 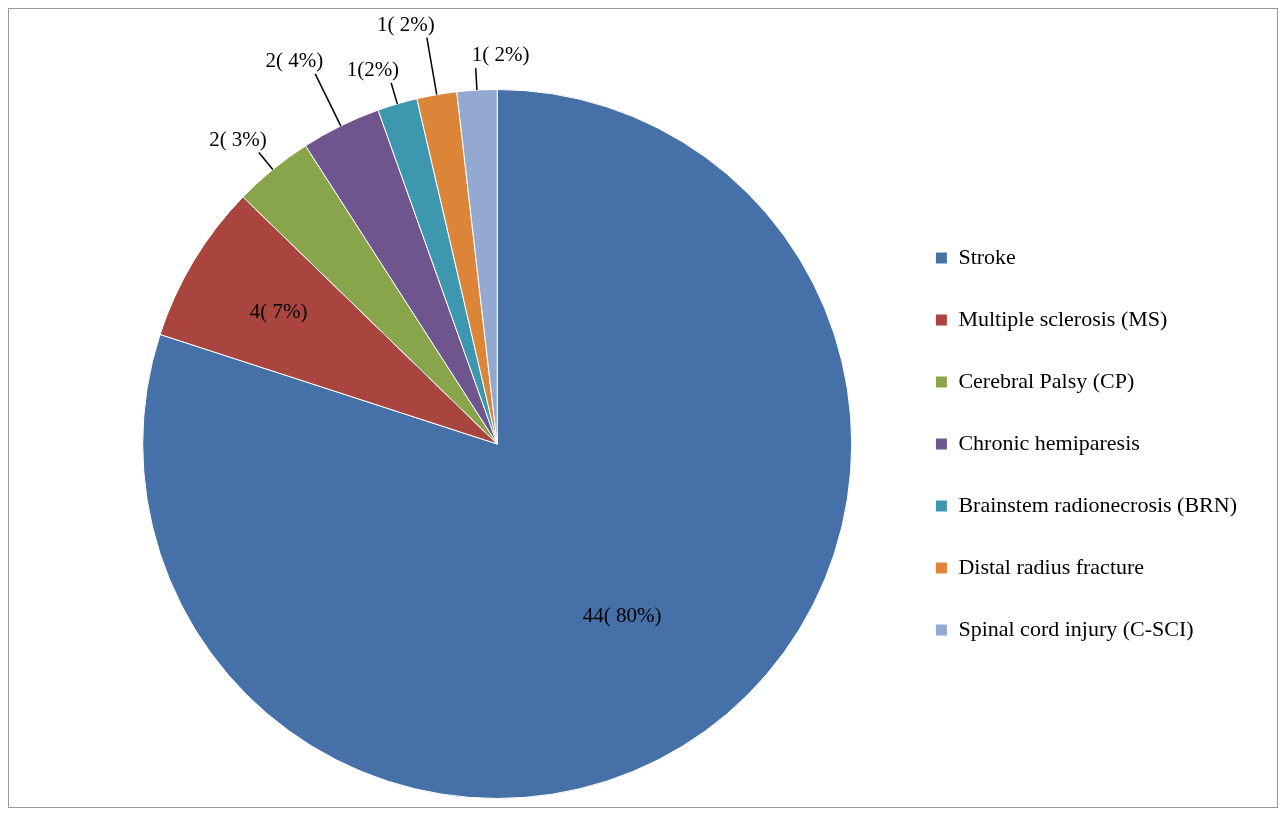 I want to click on data-label: 1(2%), so click(x=373, y=68).